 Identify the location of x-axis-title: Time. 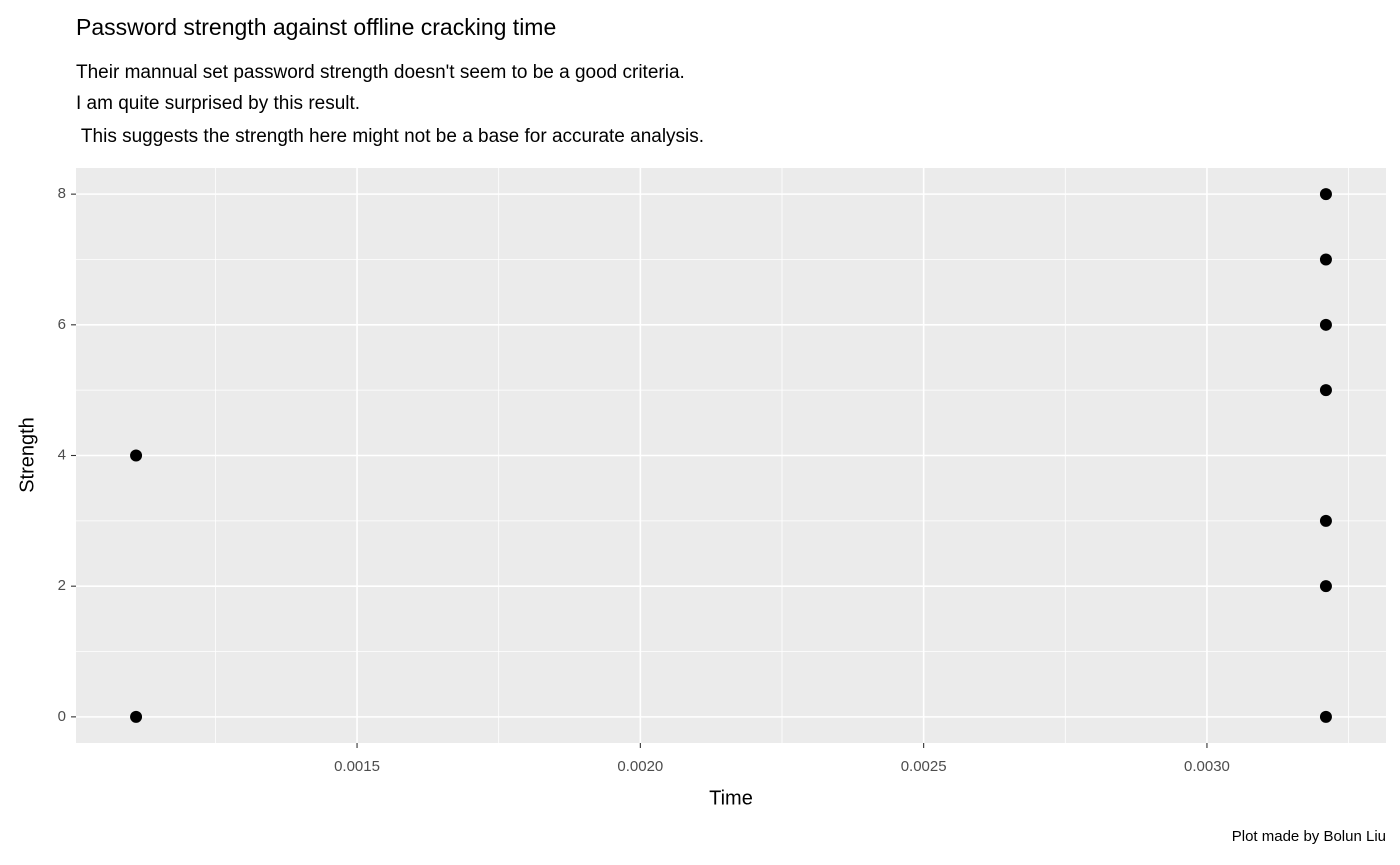
(731, 798).